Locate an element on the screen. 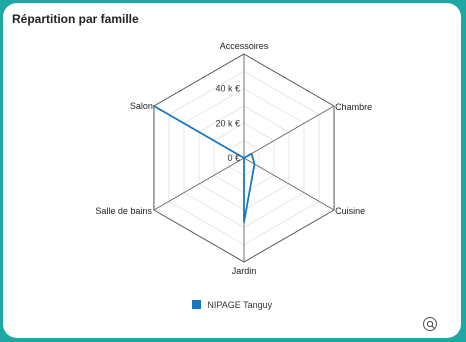 The width and height of the screenshot is (466, 342). axis-label-accessoires: Accessoires is located at coordinates (244, 46).